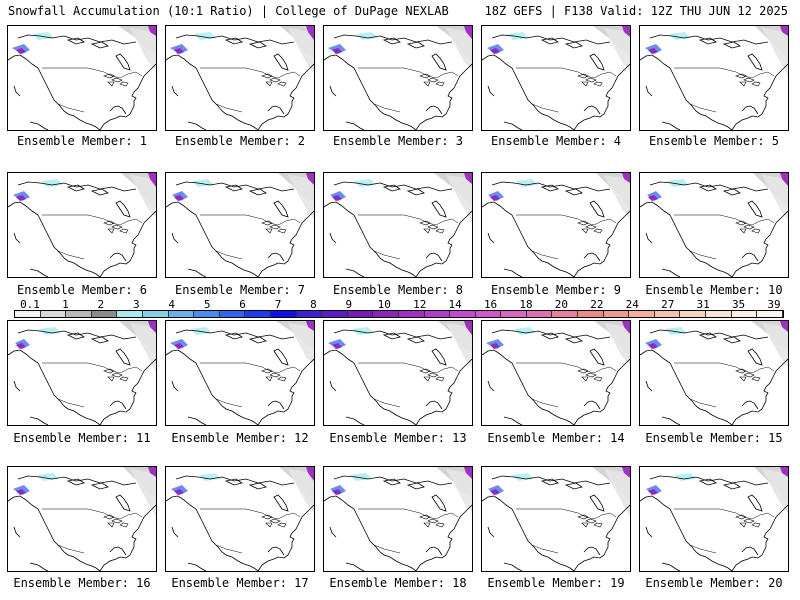 The image size is (800, 600). What do you see at coordinates (240, 290) in the screenshot?
I see `ensemble-member-label: Ensemble Member: 7` at bounding box center [240, 290].